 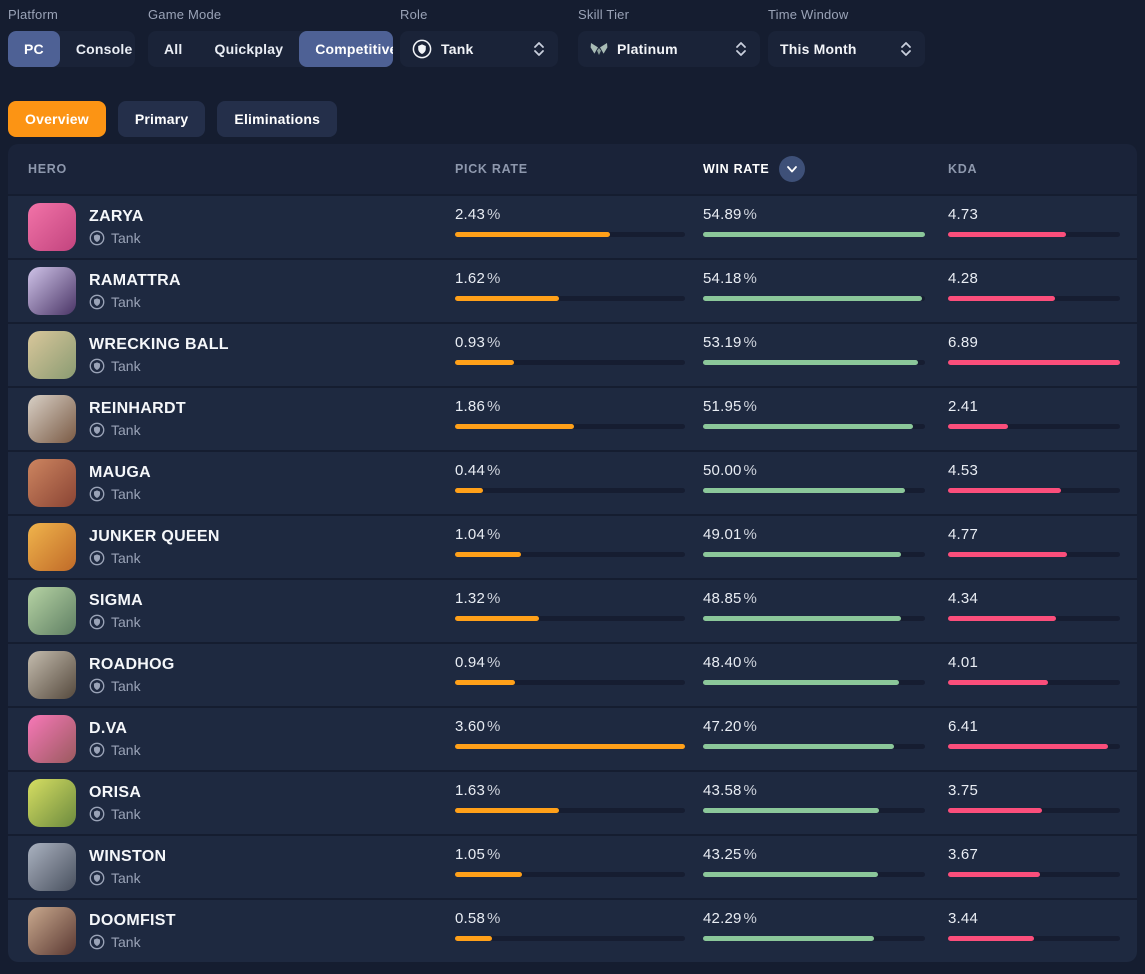 I want to click on table-row: ROADHOG Tank 0.94% 48.40%, so click(x=572, y=675).